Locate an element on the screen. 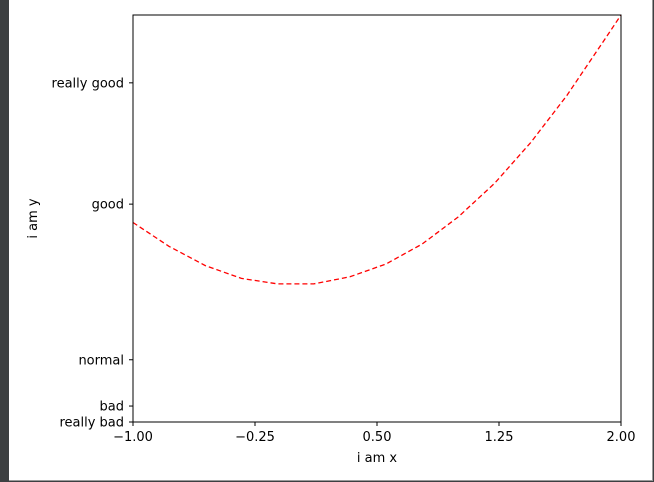 The height and width of the screenshot is (482, 654). x-tick-label: 1.25 is located at coordinates (499, 437).